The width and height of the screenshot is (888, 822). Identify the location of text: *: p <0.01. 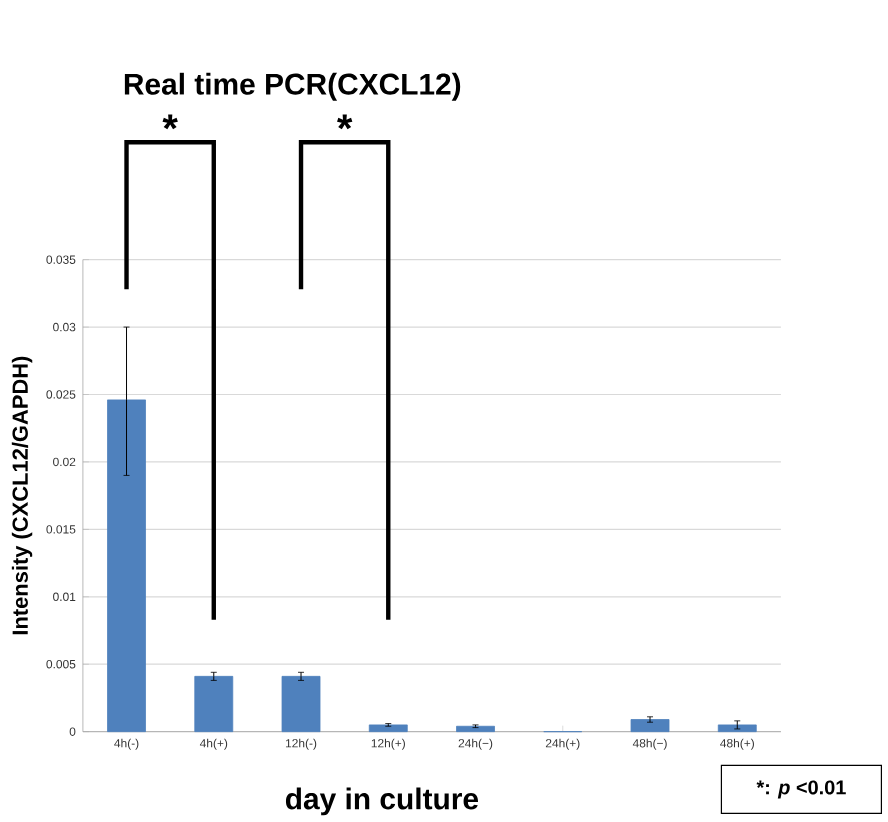
(801, 789).